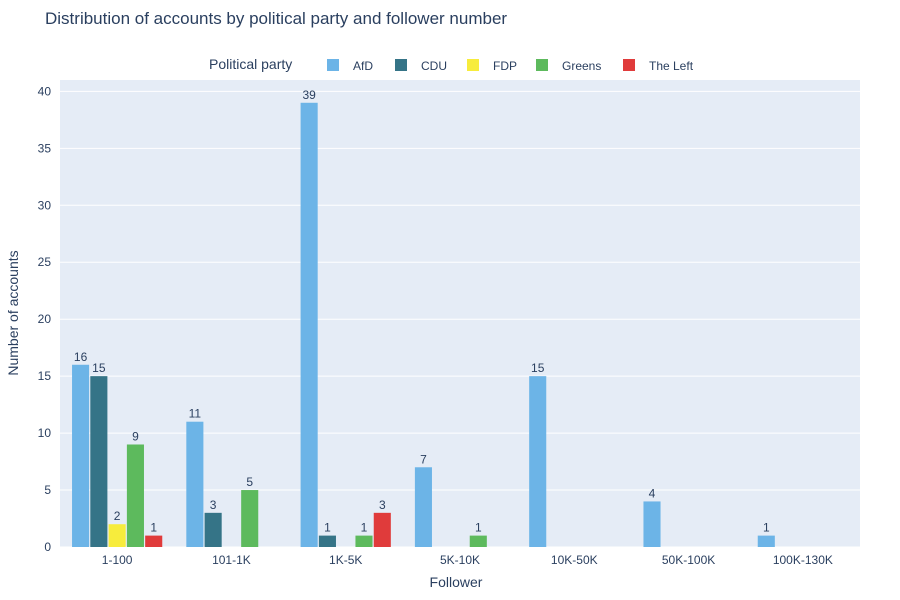 The height and width of the screenshot is (600, 900). I want to click on bar-value-label: 39, so click(309, 95).